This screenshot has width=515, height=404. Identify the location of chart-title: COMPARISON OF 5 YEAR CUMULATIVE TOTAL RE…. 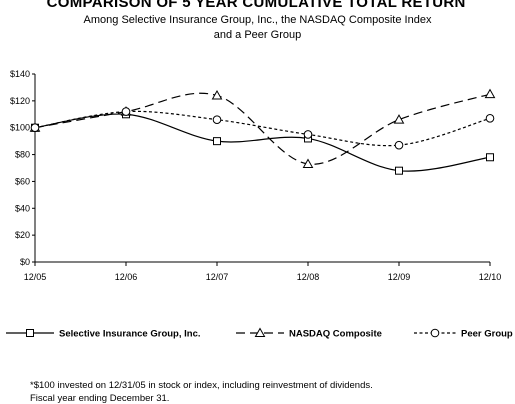
(257, 5).